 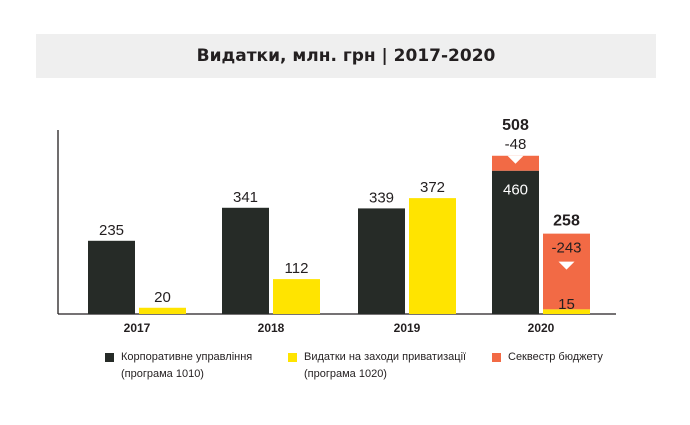 I want to click on data-label-corporate-2017: 235, so click(x=111, y=230).